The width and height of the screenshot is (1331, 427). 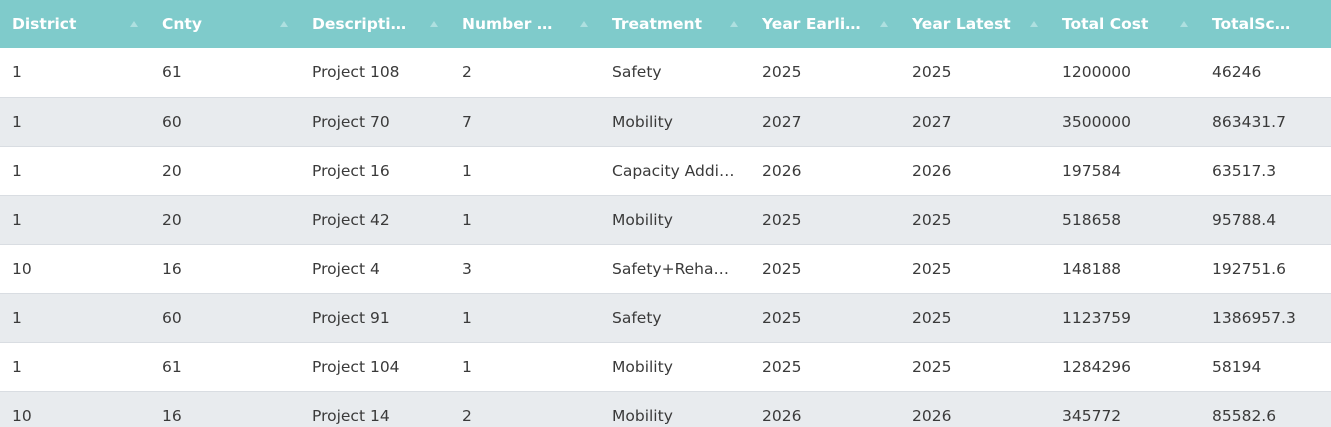 I want to click on cell-total-cost: 1284296, so click(x=1125, y=367).